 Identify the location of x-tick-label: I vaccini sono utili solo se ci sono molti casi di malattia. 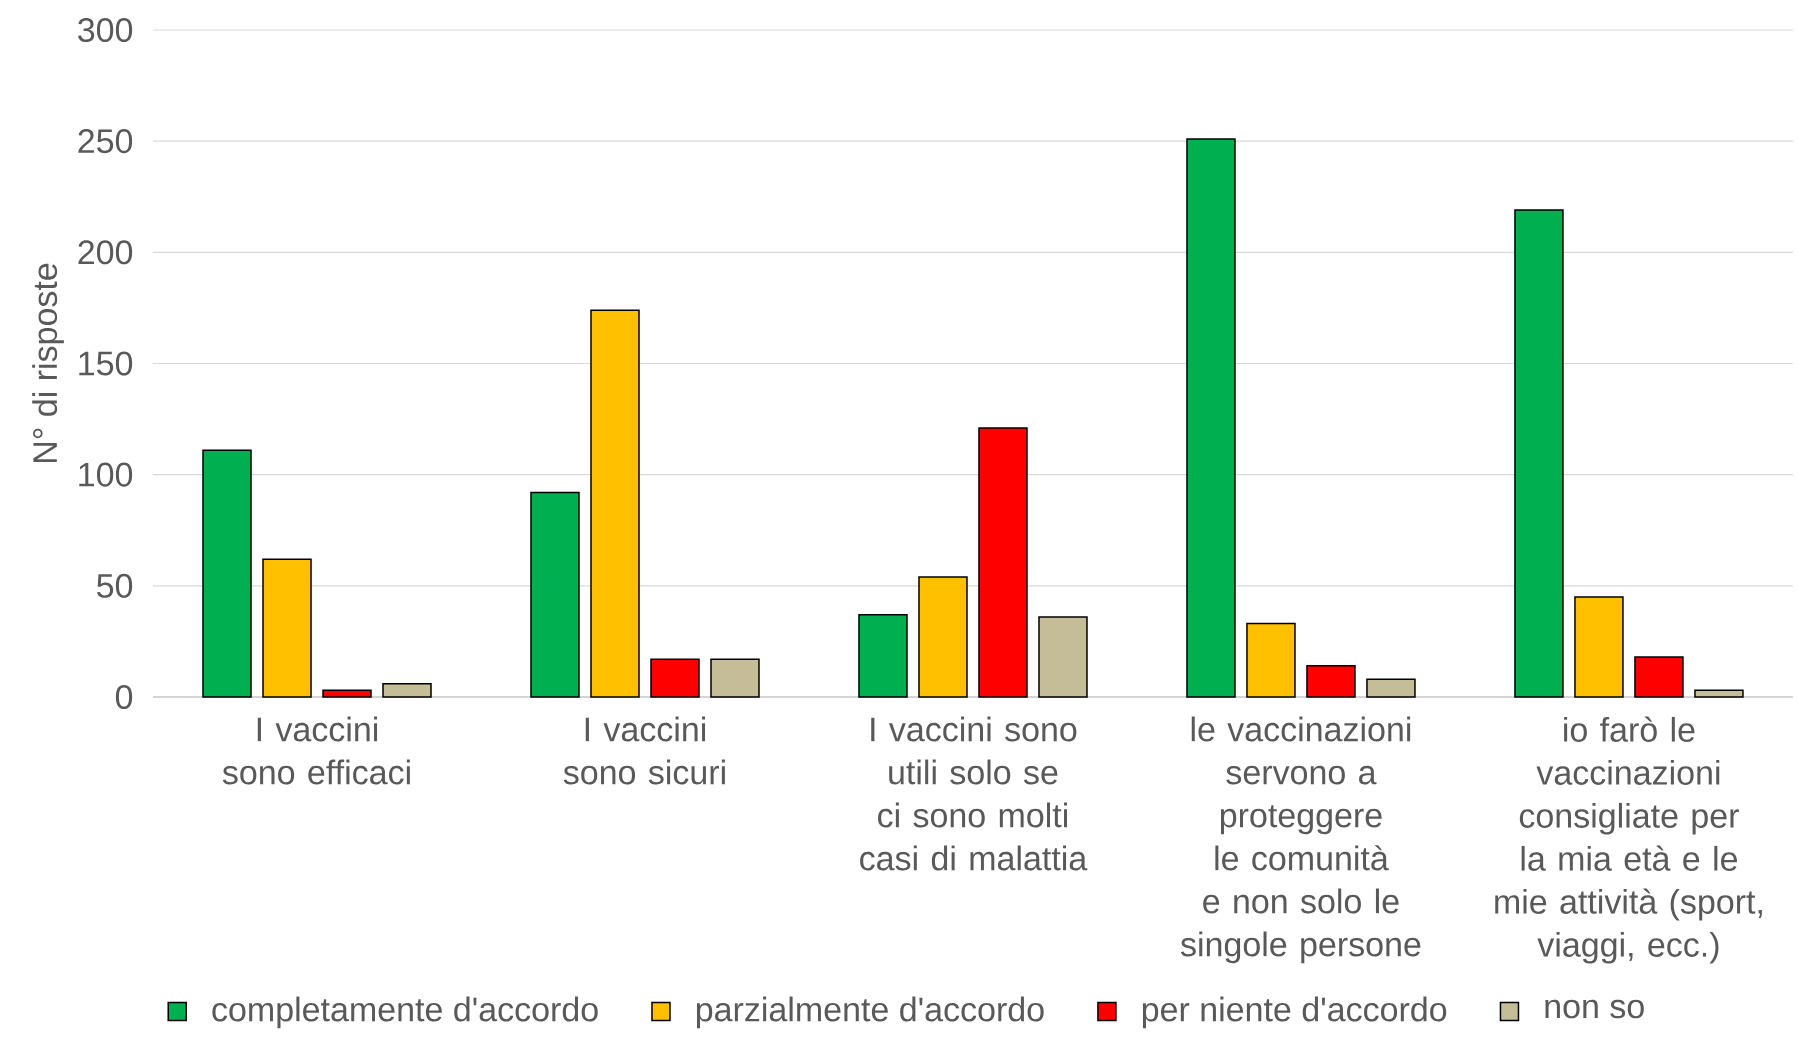
(974, 793).